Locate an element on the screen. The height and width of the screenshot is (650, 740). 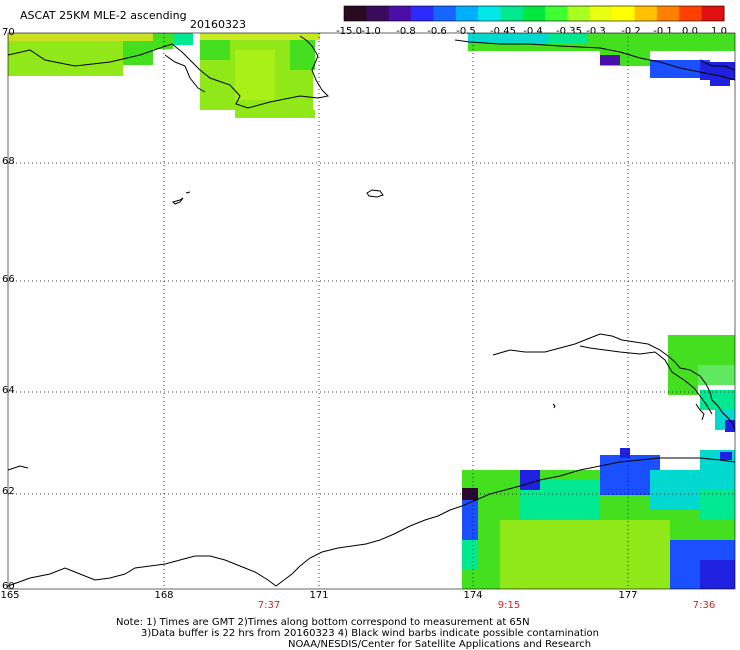
coastline-chukotka-inner is located at coordinates (185, 73).